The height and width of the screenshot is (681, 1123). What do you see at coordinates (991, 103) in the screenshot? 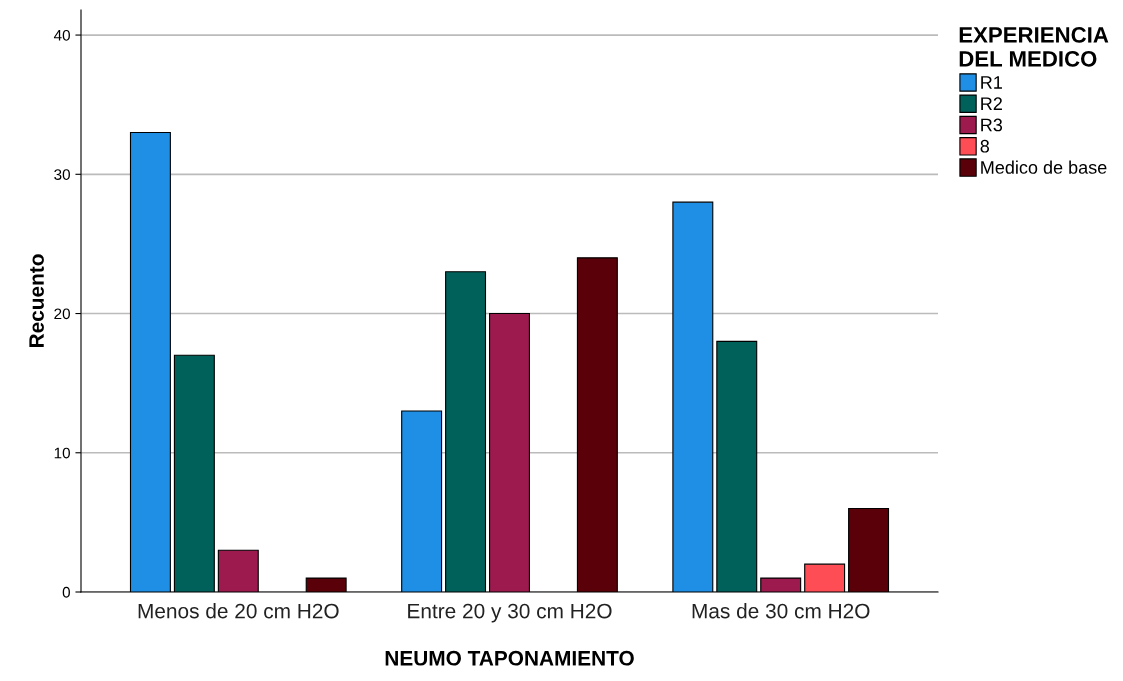
I see `legend-label: R2` at bounding box center [991, 103].